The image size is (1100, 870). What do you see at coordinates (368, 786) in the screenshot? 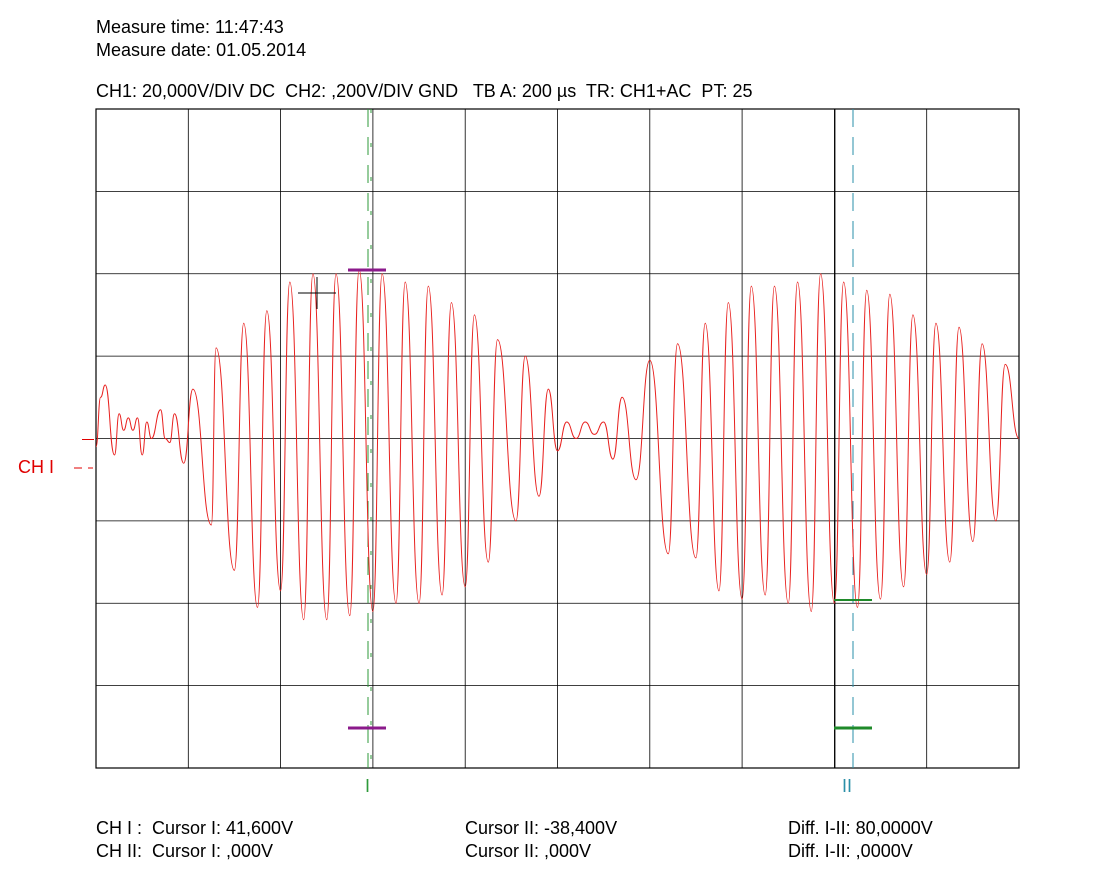
I see `cursor-1-label: I` at bounding box center [368, 786].